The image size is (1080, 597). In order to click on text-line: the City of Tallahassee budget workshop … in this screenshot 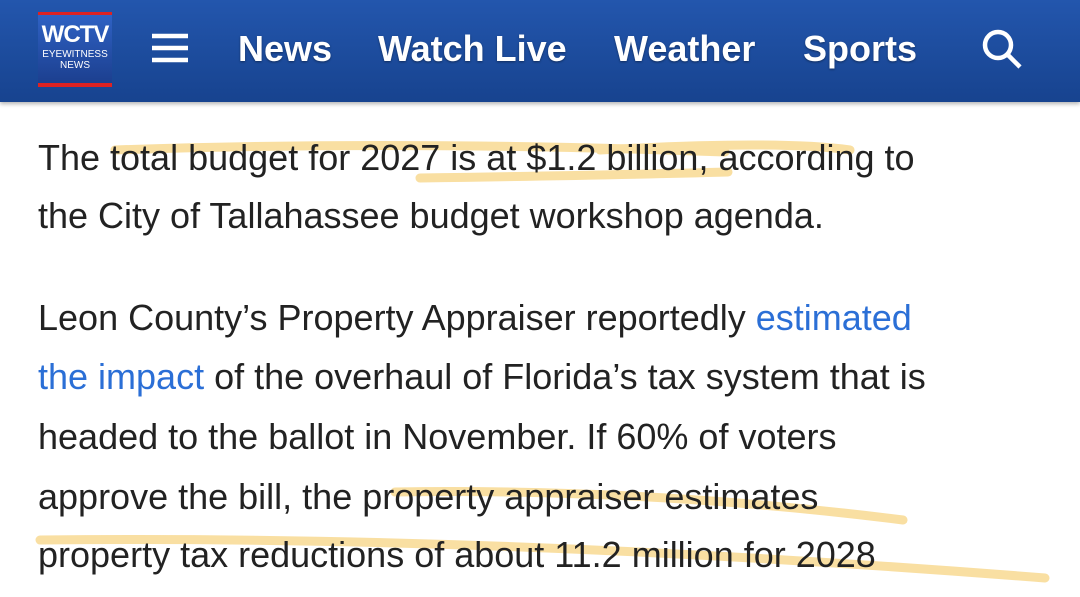, I will do `click(431, 215)`.